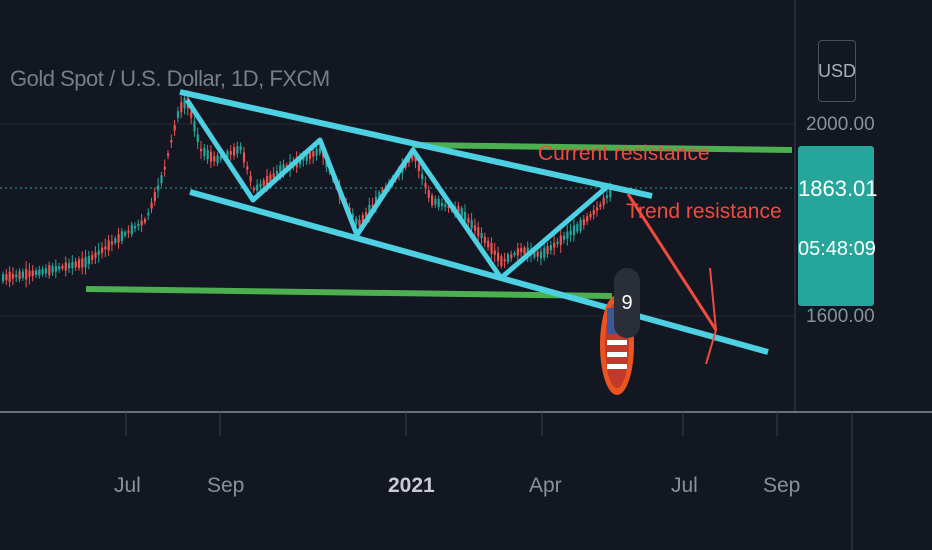  What do you see at coordinates (627, 303) in the screenshot?
I see `event-count-badge: 9` at bounding box center [627, 303].